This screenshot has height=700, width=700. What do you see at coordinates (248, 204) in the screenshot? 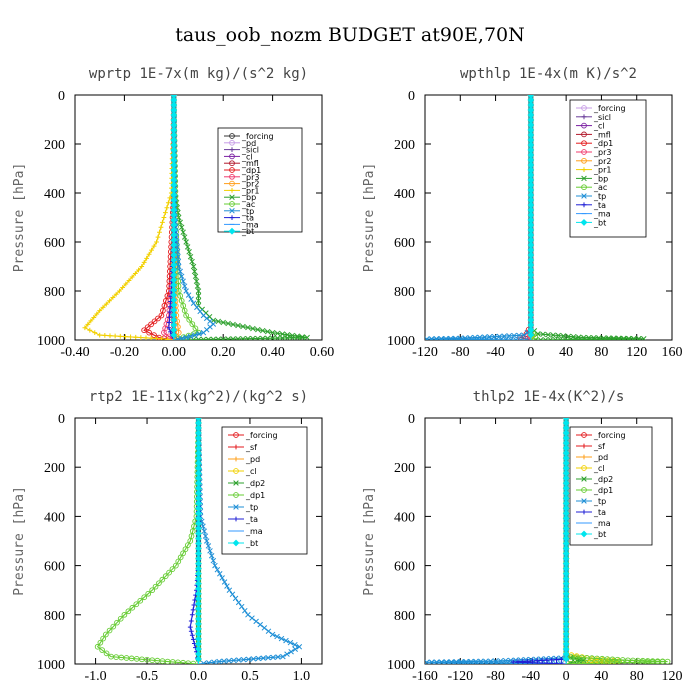
I see `legend-label: _ac` at bounding box center [248, 204].